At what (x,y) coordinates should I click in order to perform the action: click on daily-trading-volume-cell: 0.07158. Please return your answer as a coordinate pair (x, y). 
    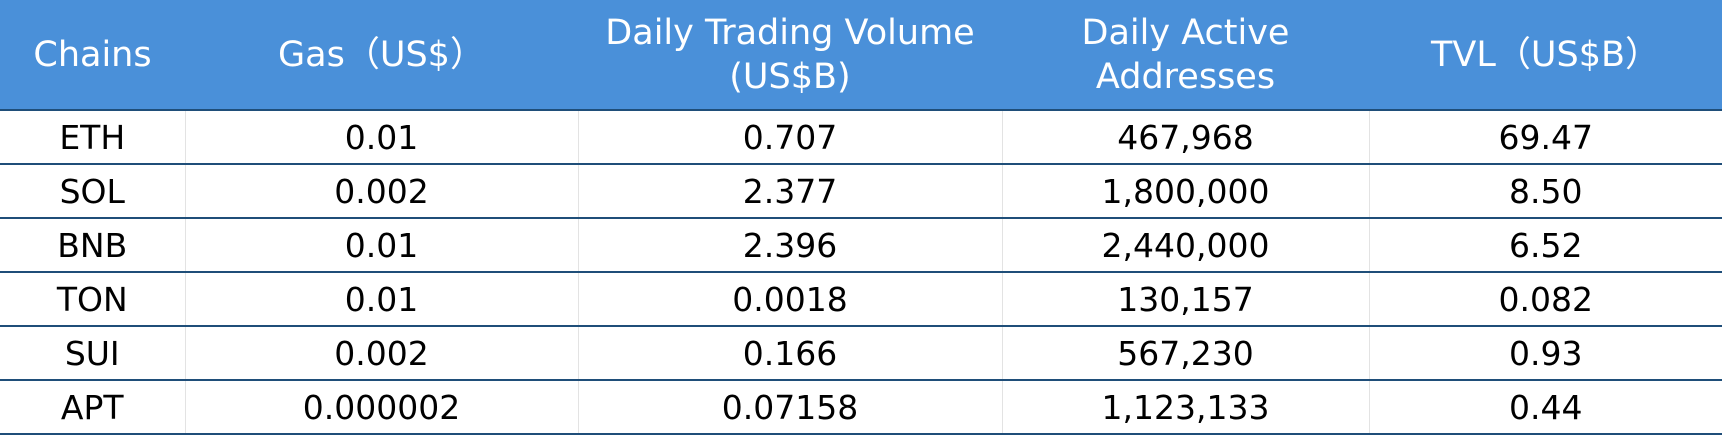
    Looking at the image, I should click on (789, 407).